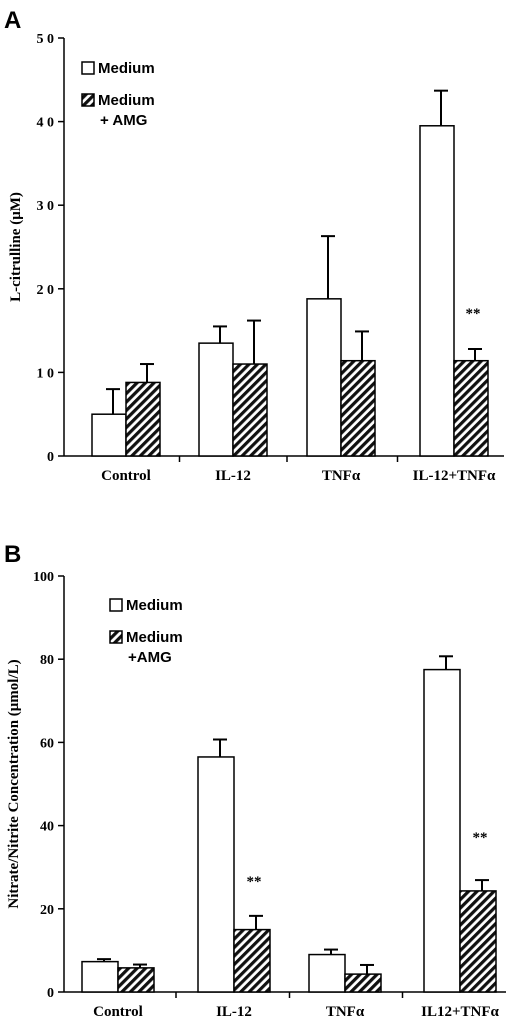 The width and height of the screenshot is (520, 1022). I want to click on y-axis-title: Nitrate/Nitrite Concentration (μmol/L), so click(14, 783).